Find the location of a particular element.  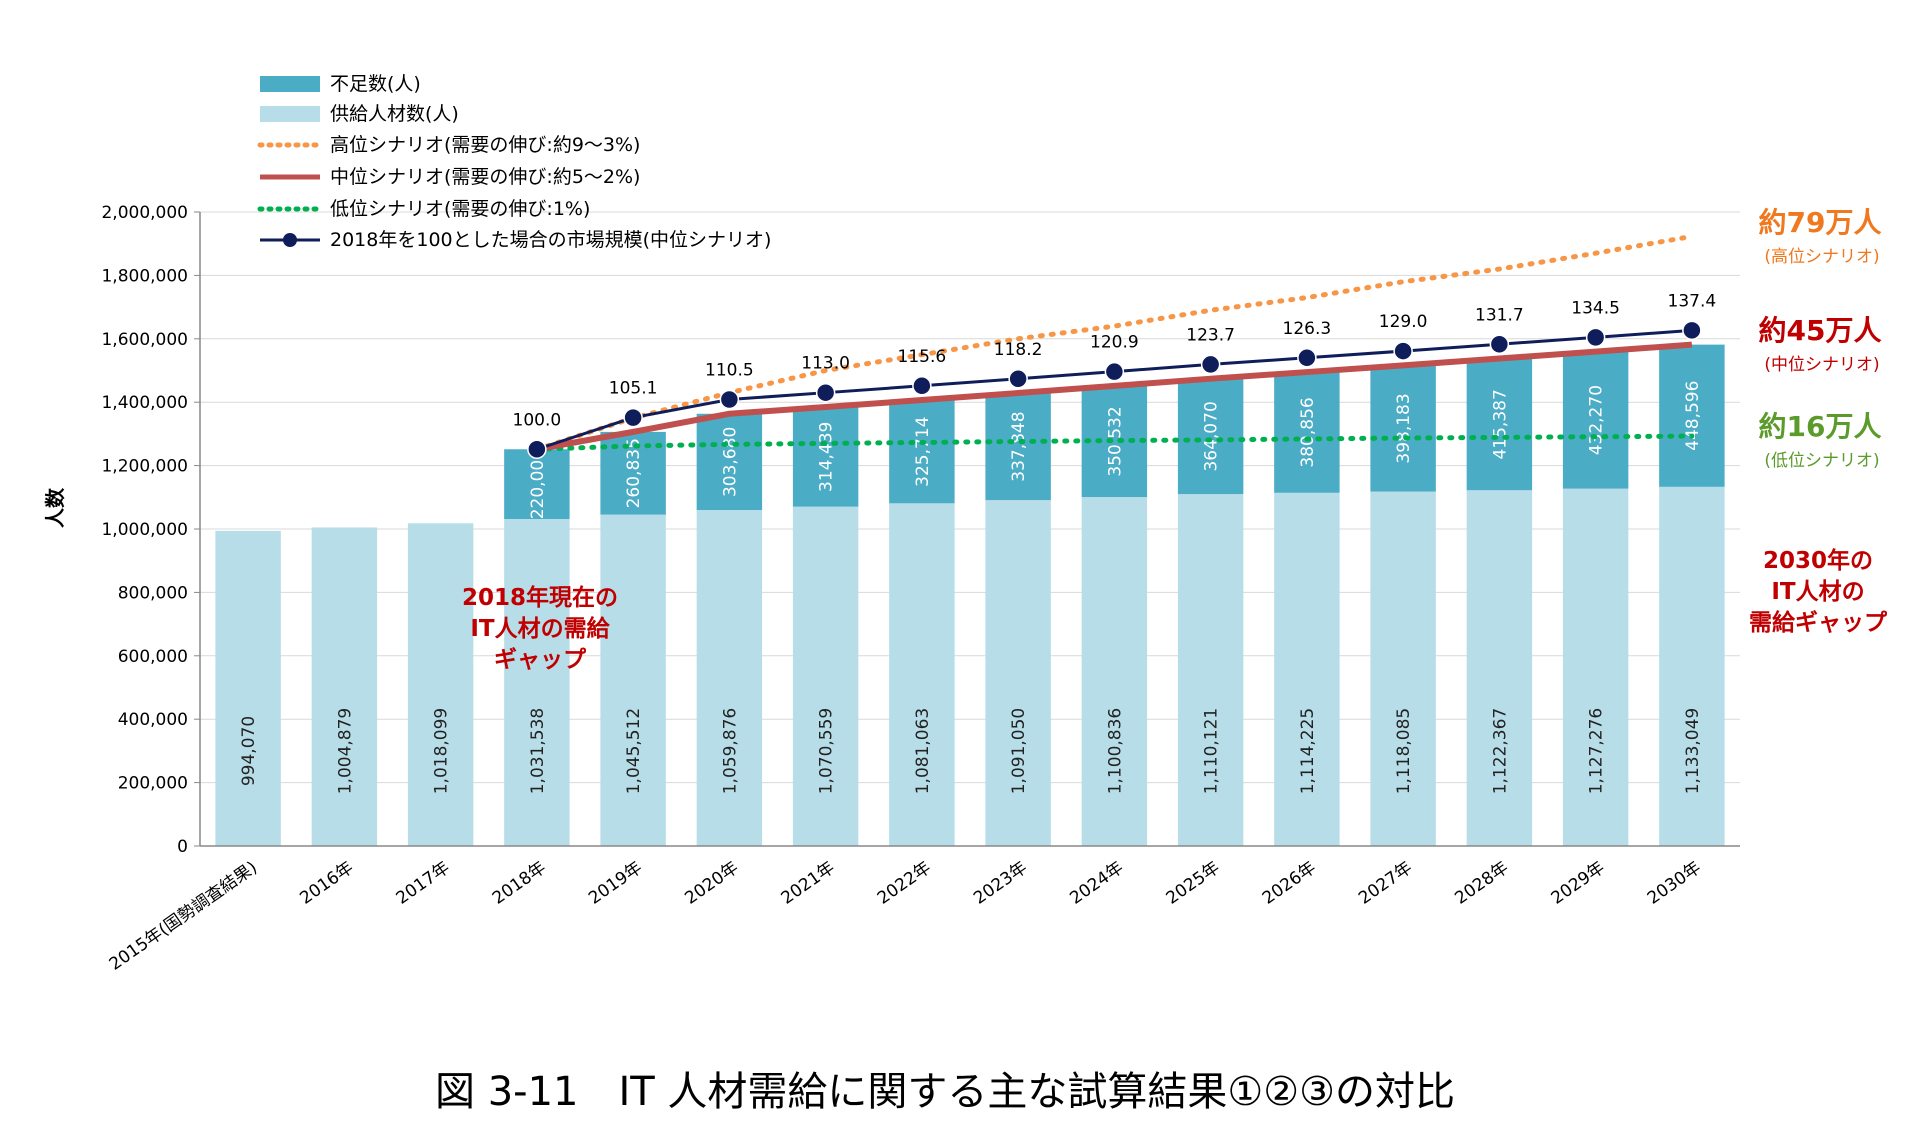

bar-shortage-label: 314,439 is located at coordinates (827, 457).